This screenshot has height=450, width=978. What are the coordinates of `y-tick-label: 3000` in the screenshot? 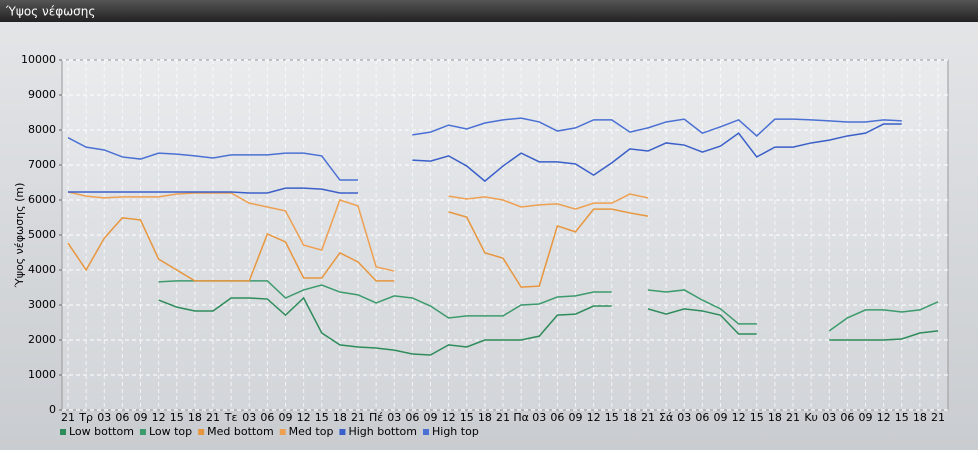 It's located at (42, 304).